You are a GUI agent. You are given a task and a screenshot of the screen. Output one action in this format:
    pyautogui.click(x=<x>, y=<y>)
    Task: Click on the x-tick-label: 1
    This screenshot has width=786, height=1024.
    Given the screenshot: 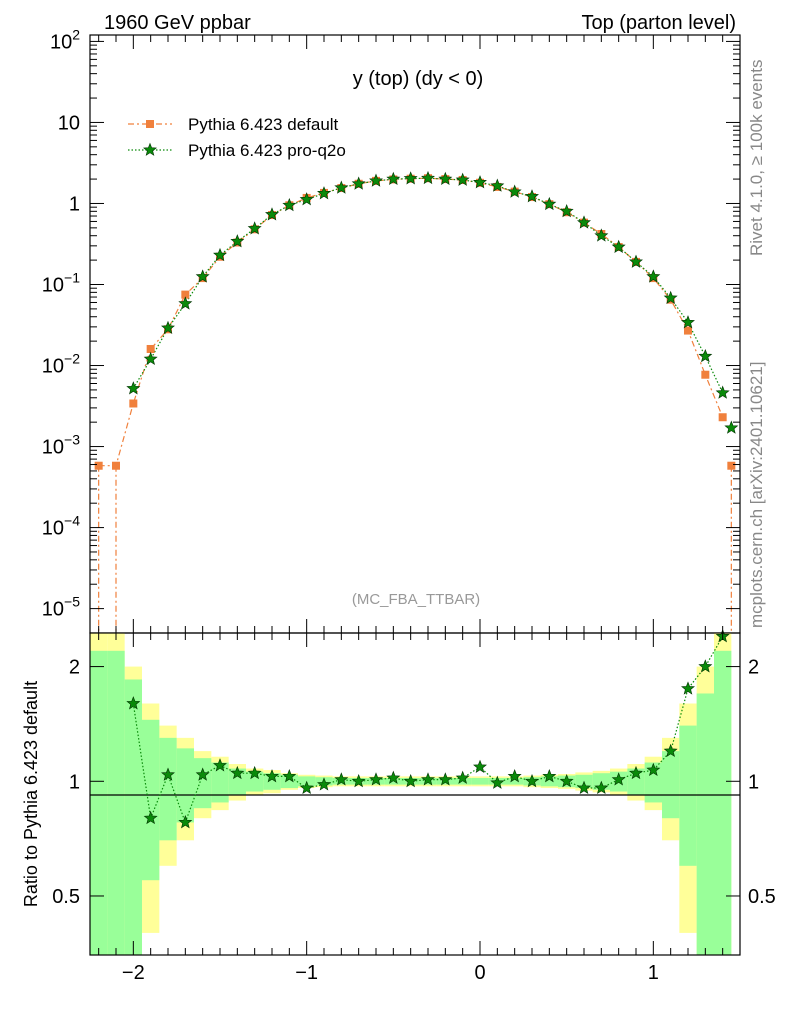 What is the action you would take?
    pyautogui.click(x=653, y=973)
    